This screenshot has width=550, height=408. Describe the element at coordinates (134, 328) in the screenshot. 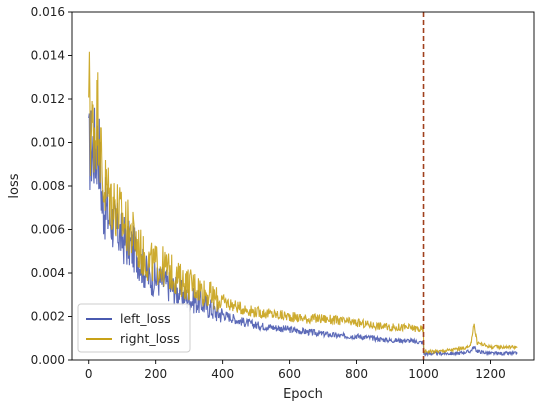

I see `legend: left_loss right_loss` at that location.